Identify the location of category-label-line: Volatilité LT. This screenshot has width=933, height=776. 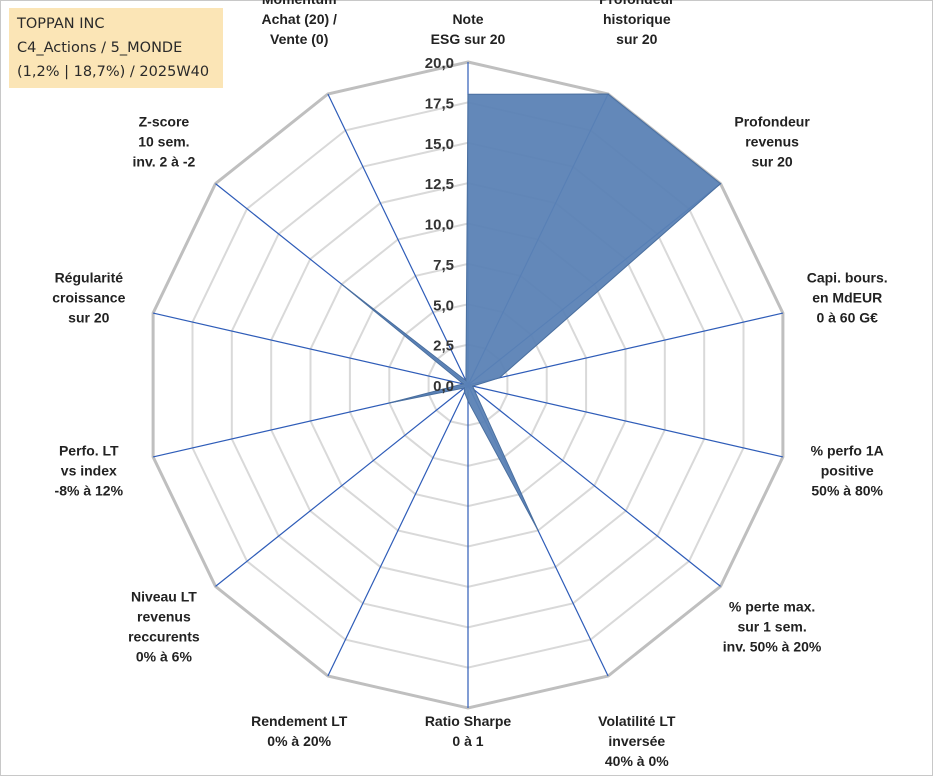
(637, 721).